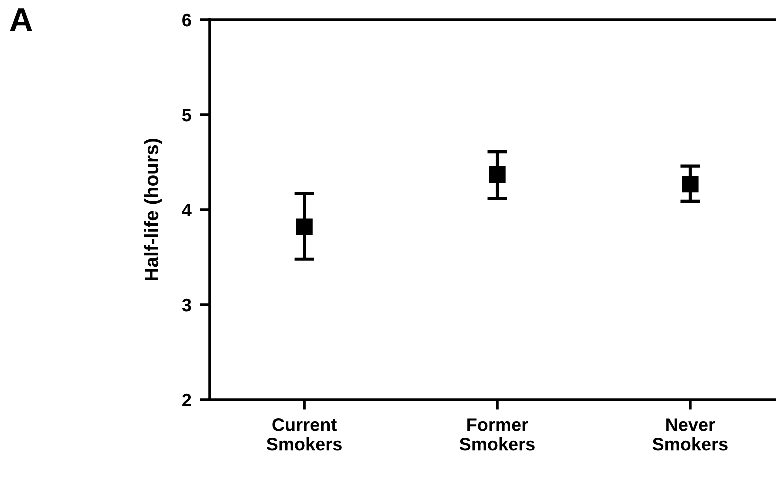 Image resolution: width=776 pixels, height=491 pixels. What do you see at coordinates (187, 20) in the screenshot?
I see `y-tick-label: 6` at bounding box center [187, 20].